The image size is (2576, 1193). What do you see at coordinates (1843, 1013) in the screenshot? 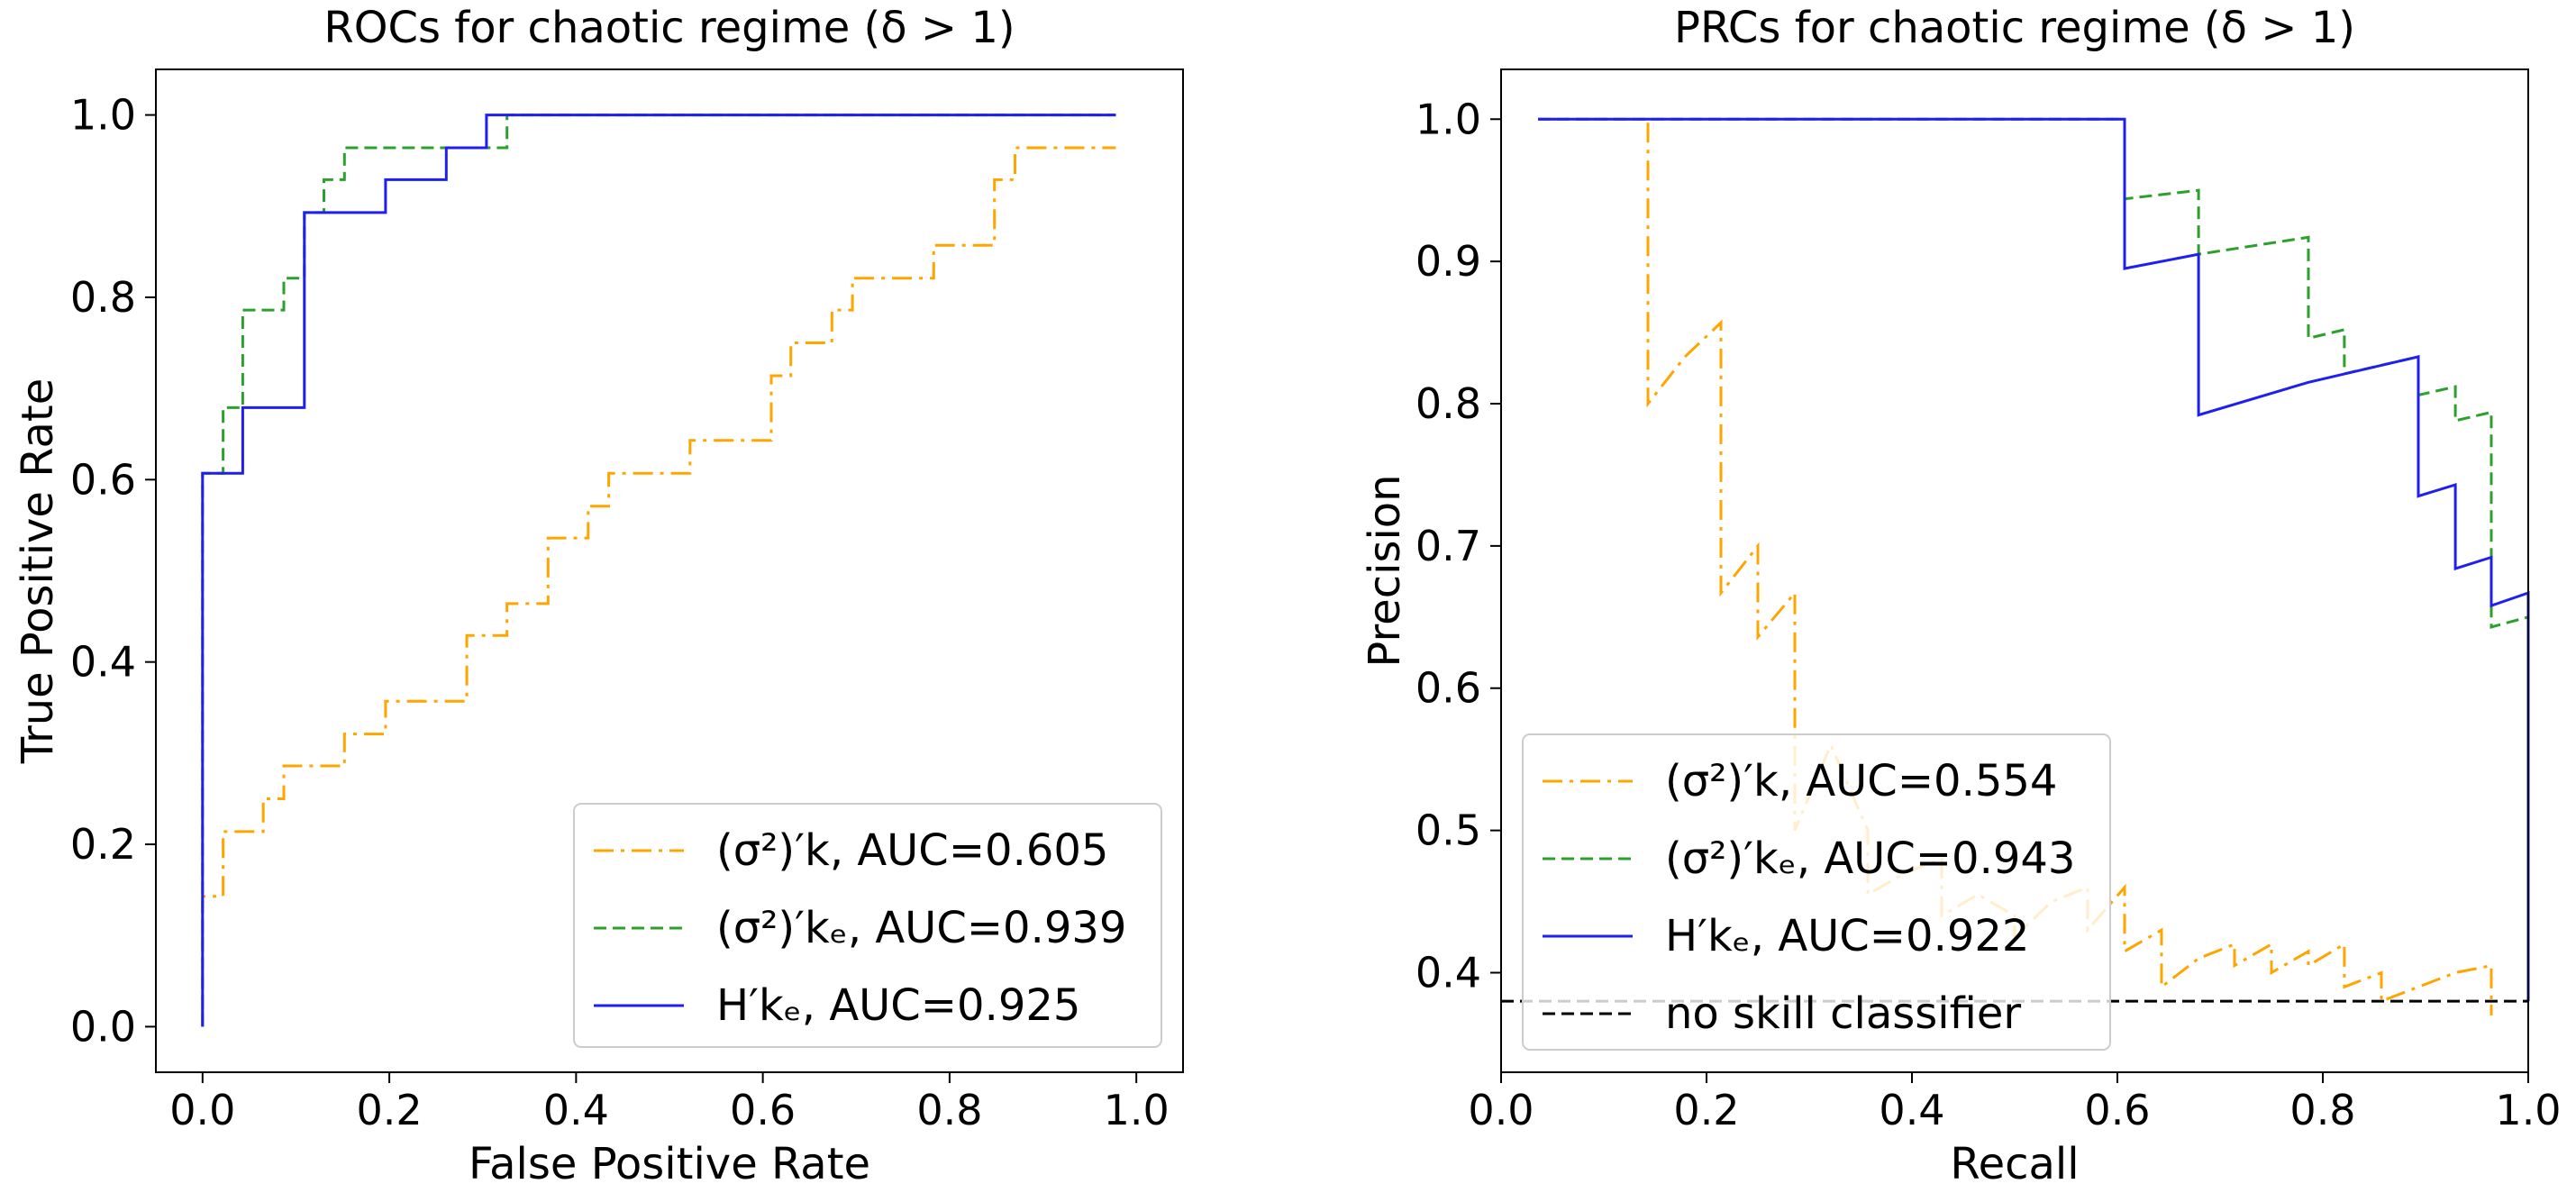
I see `legend-label-3: no skill classifier` at bounding box center [1843, 1013].